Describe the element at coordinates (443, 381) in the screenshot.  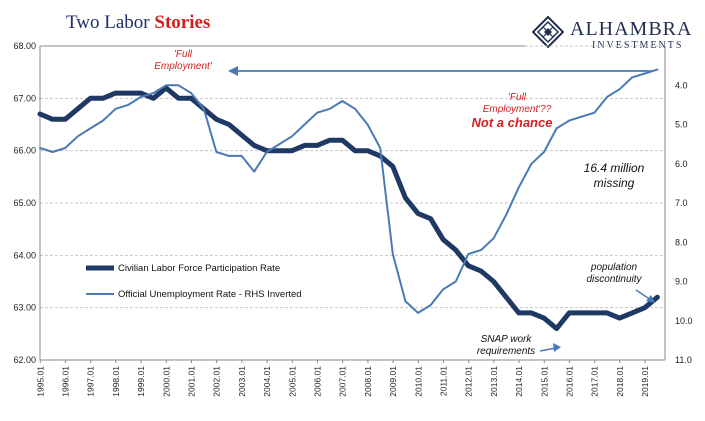
I see `x-tick-label: 2011.01` at that location.